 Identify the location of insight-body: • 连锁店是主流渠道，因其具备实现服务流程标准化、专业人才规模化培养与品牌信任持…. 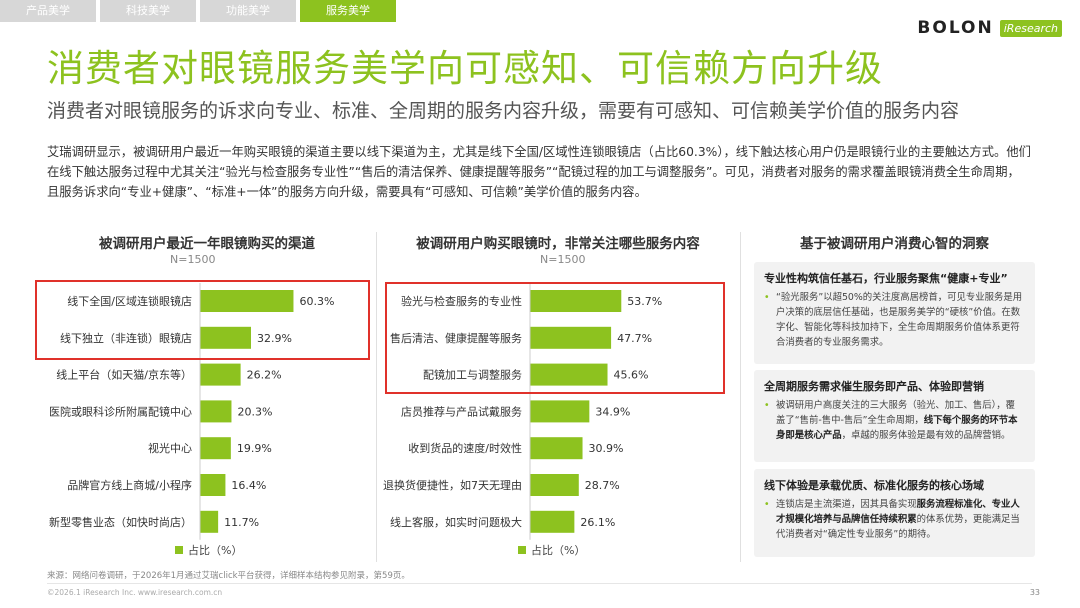
(893, 519).